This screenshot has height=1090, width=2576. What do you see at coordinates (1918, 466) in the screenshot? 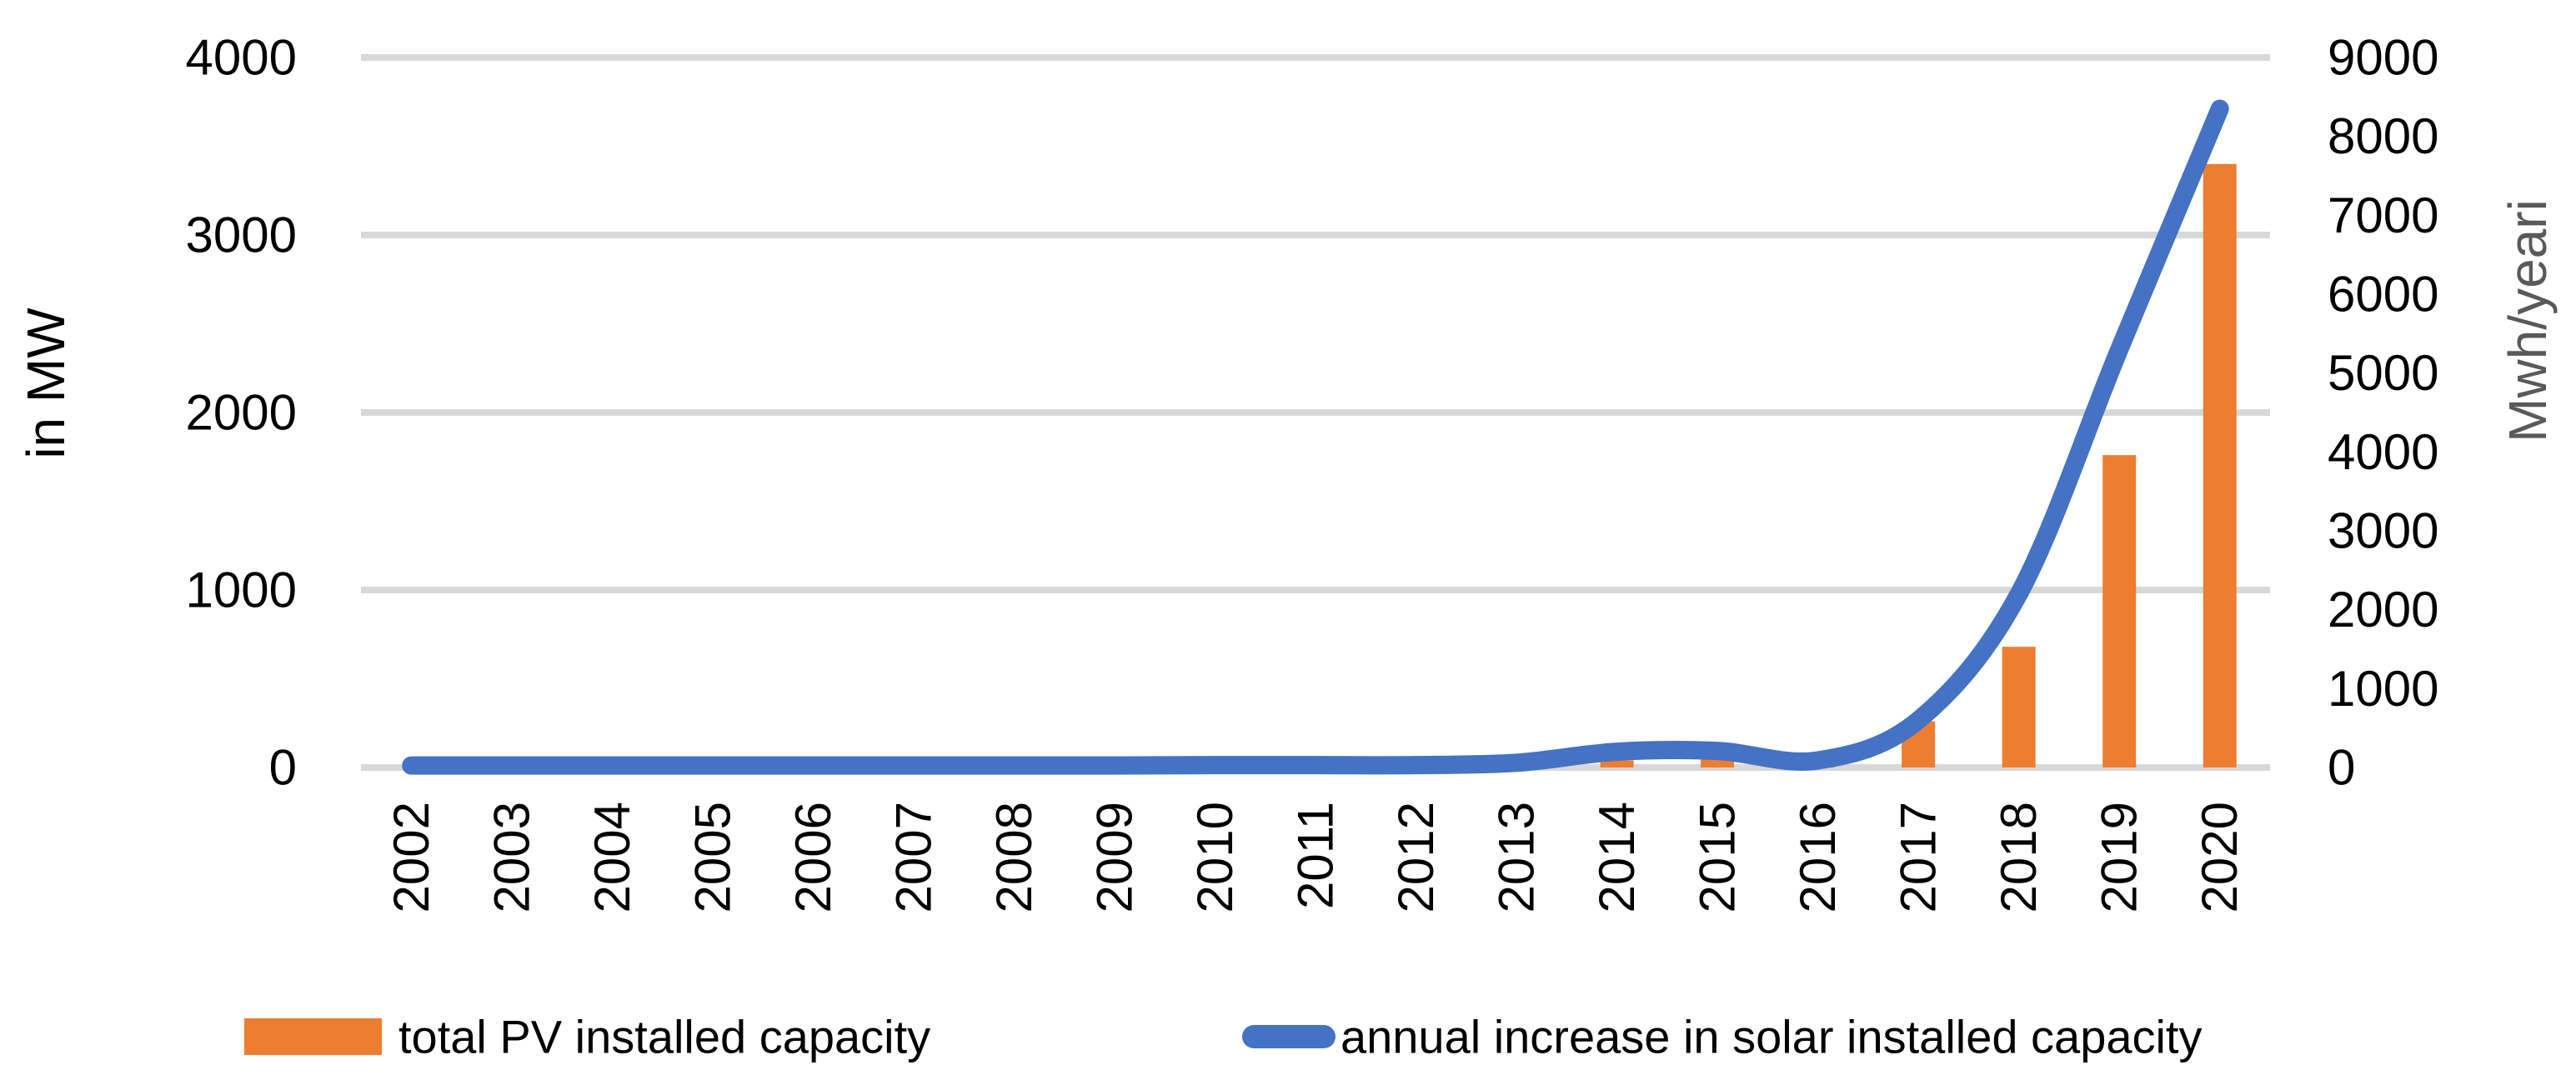
I see `bar-series-layer` at bounding box center [1918, 466].